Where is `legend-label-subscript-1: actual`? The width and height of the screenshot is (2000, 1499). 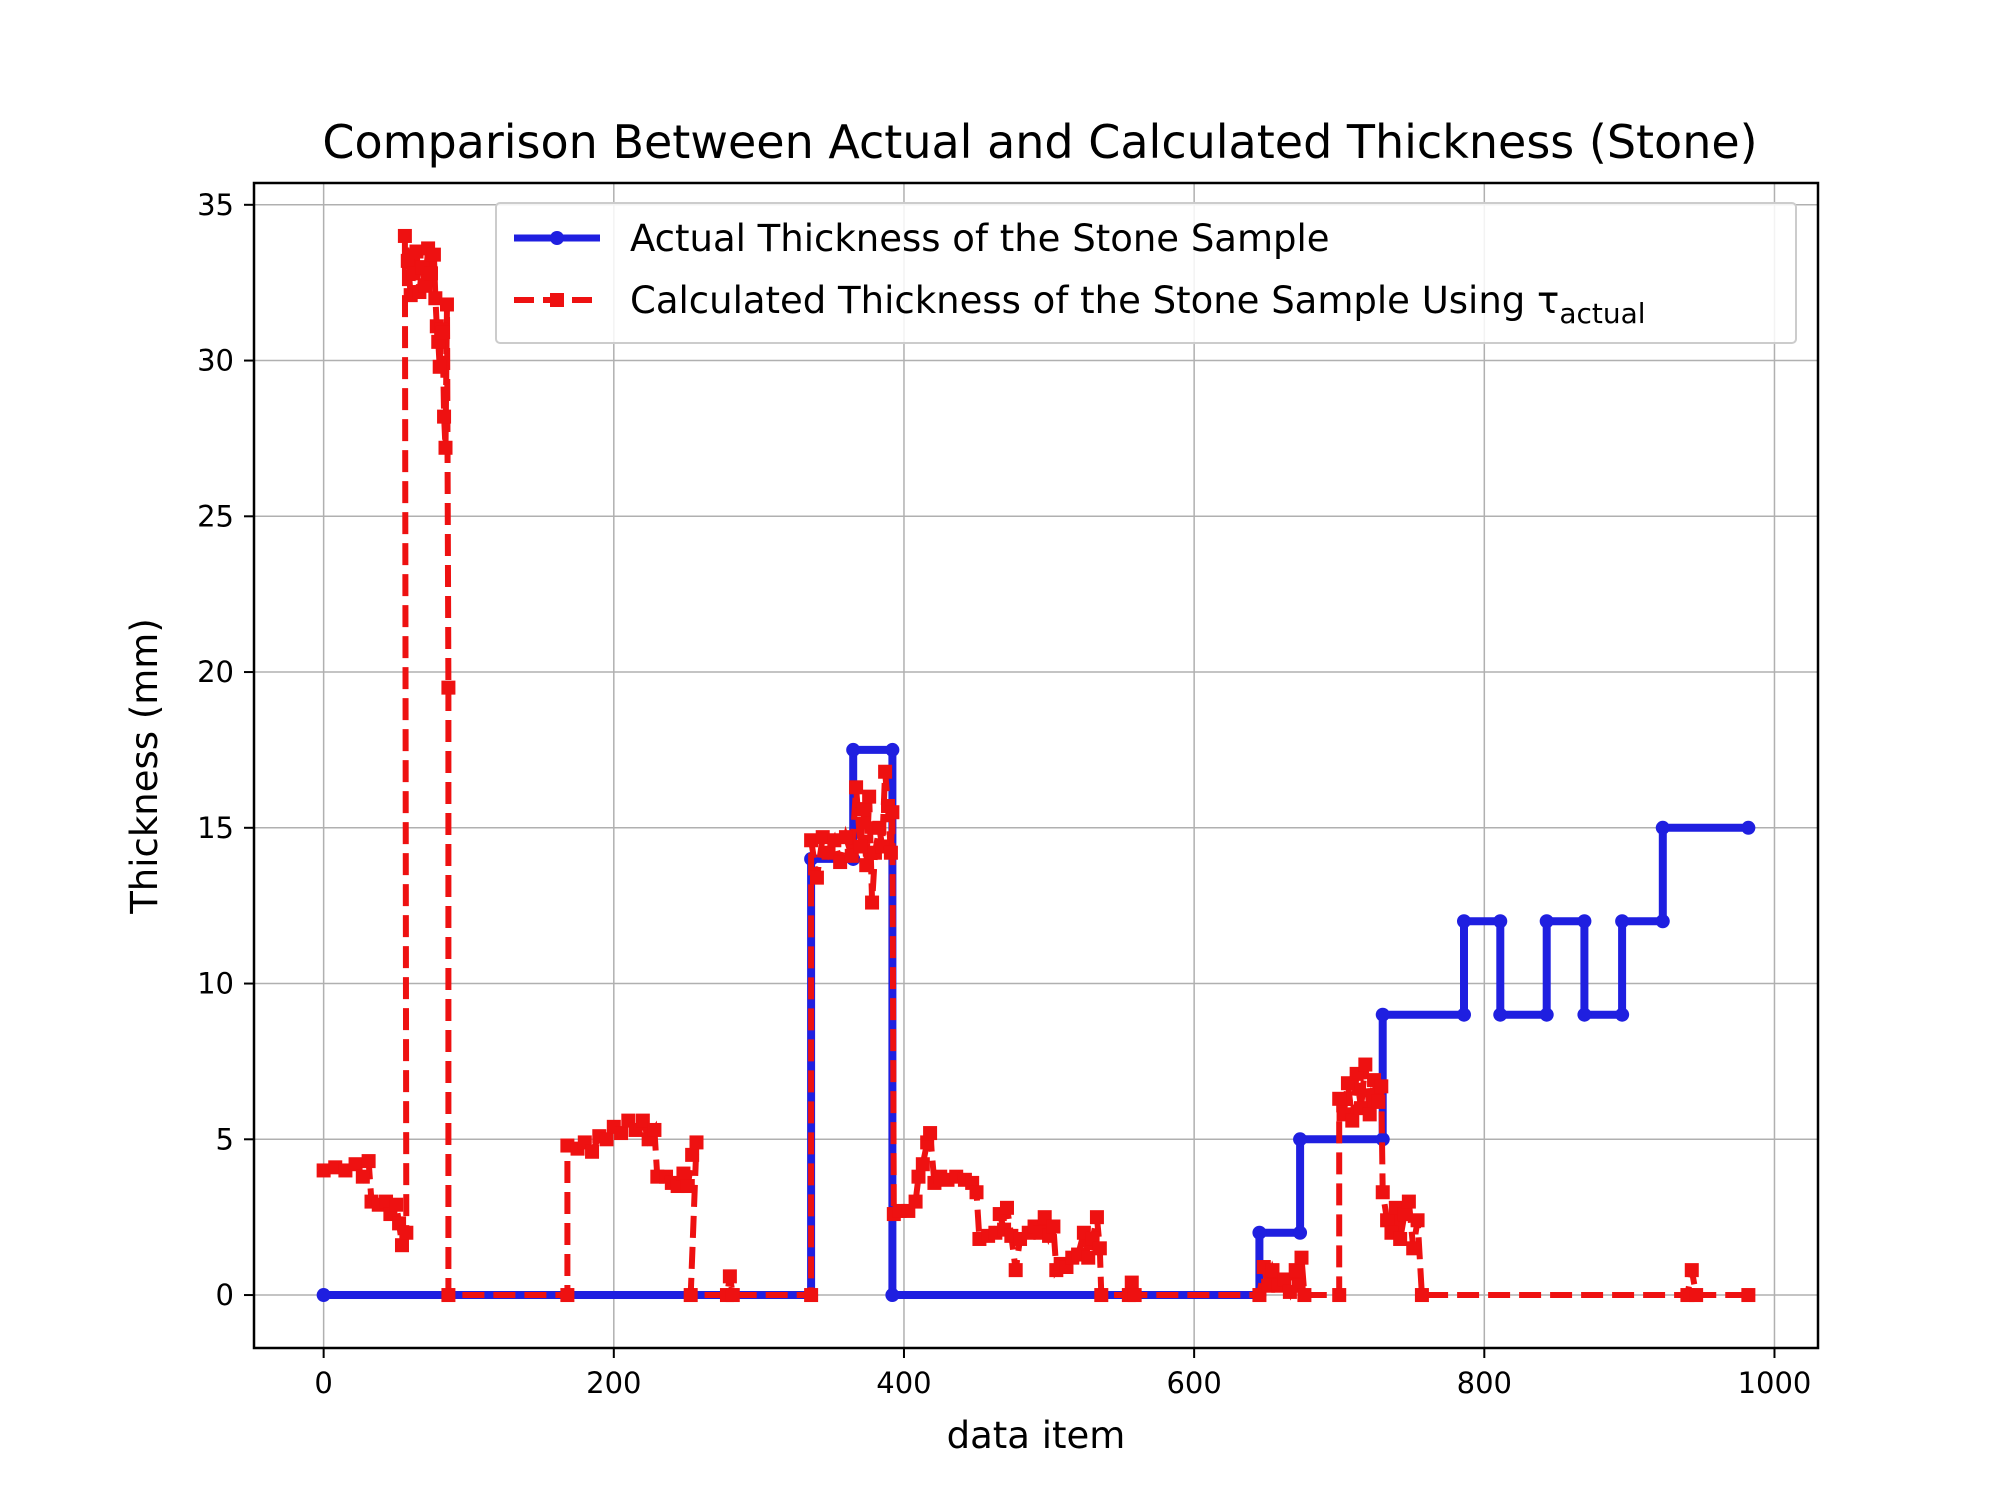
legend-label-subscript-1: actual is located at coordinates (1602, 313).